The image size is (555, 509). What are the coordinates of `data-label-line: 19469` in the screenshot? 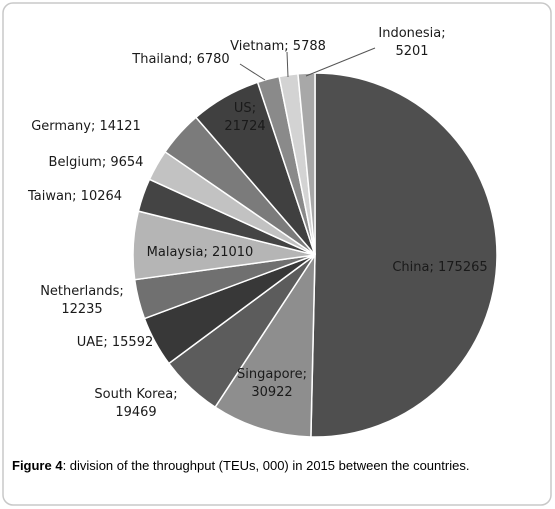 It's located at (135, 412).